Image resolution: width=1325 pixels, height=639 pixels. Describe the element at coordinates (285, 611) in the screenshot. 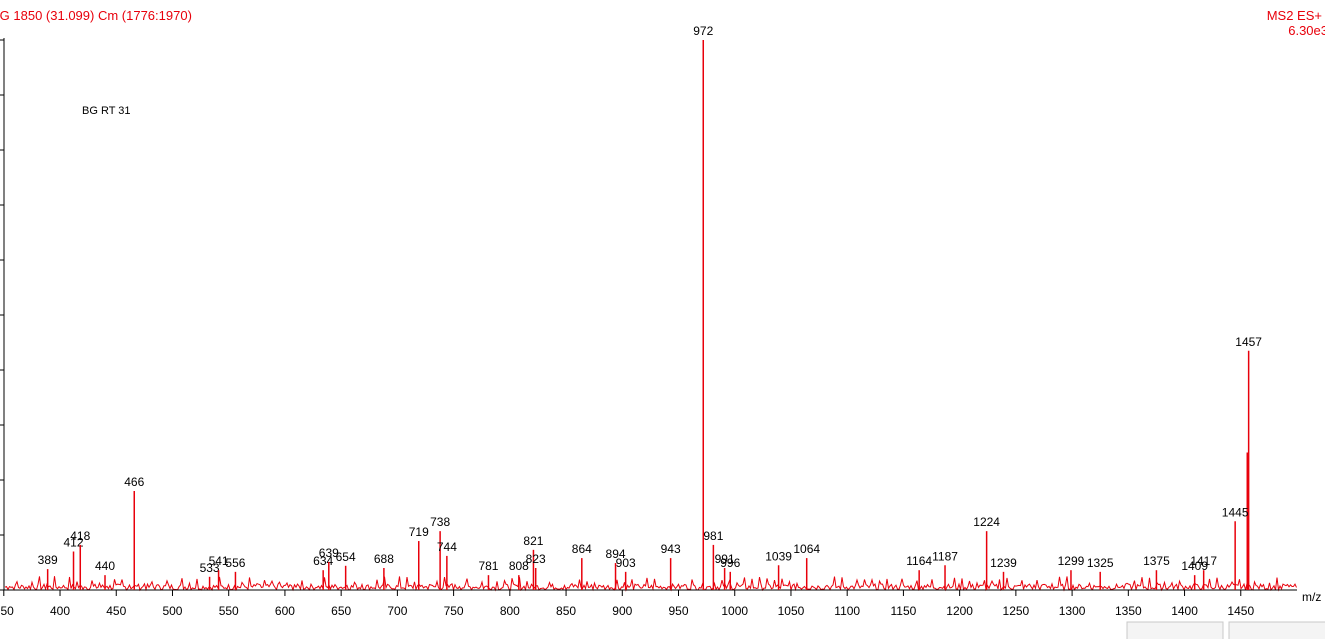

I see `x-tick-label: 600` at that location.